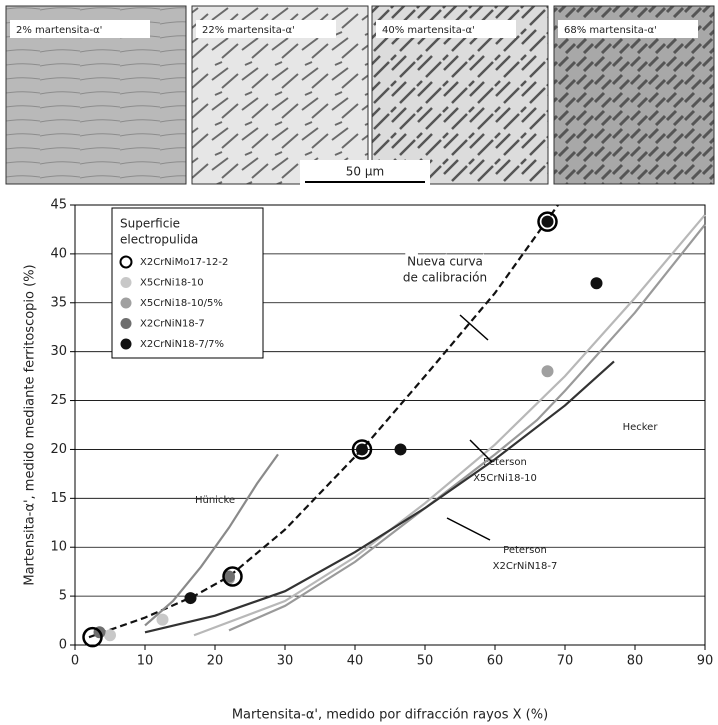 The width and height of the screenshot is (718, 725). I want to click on y-tick-label: 25, so click(58, 400).